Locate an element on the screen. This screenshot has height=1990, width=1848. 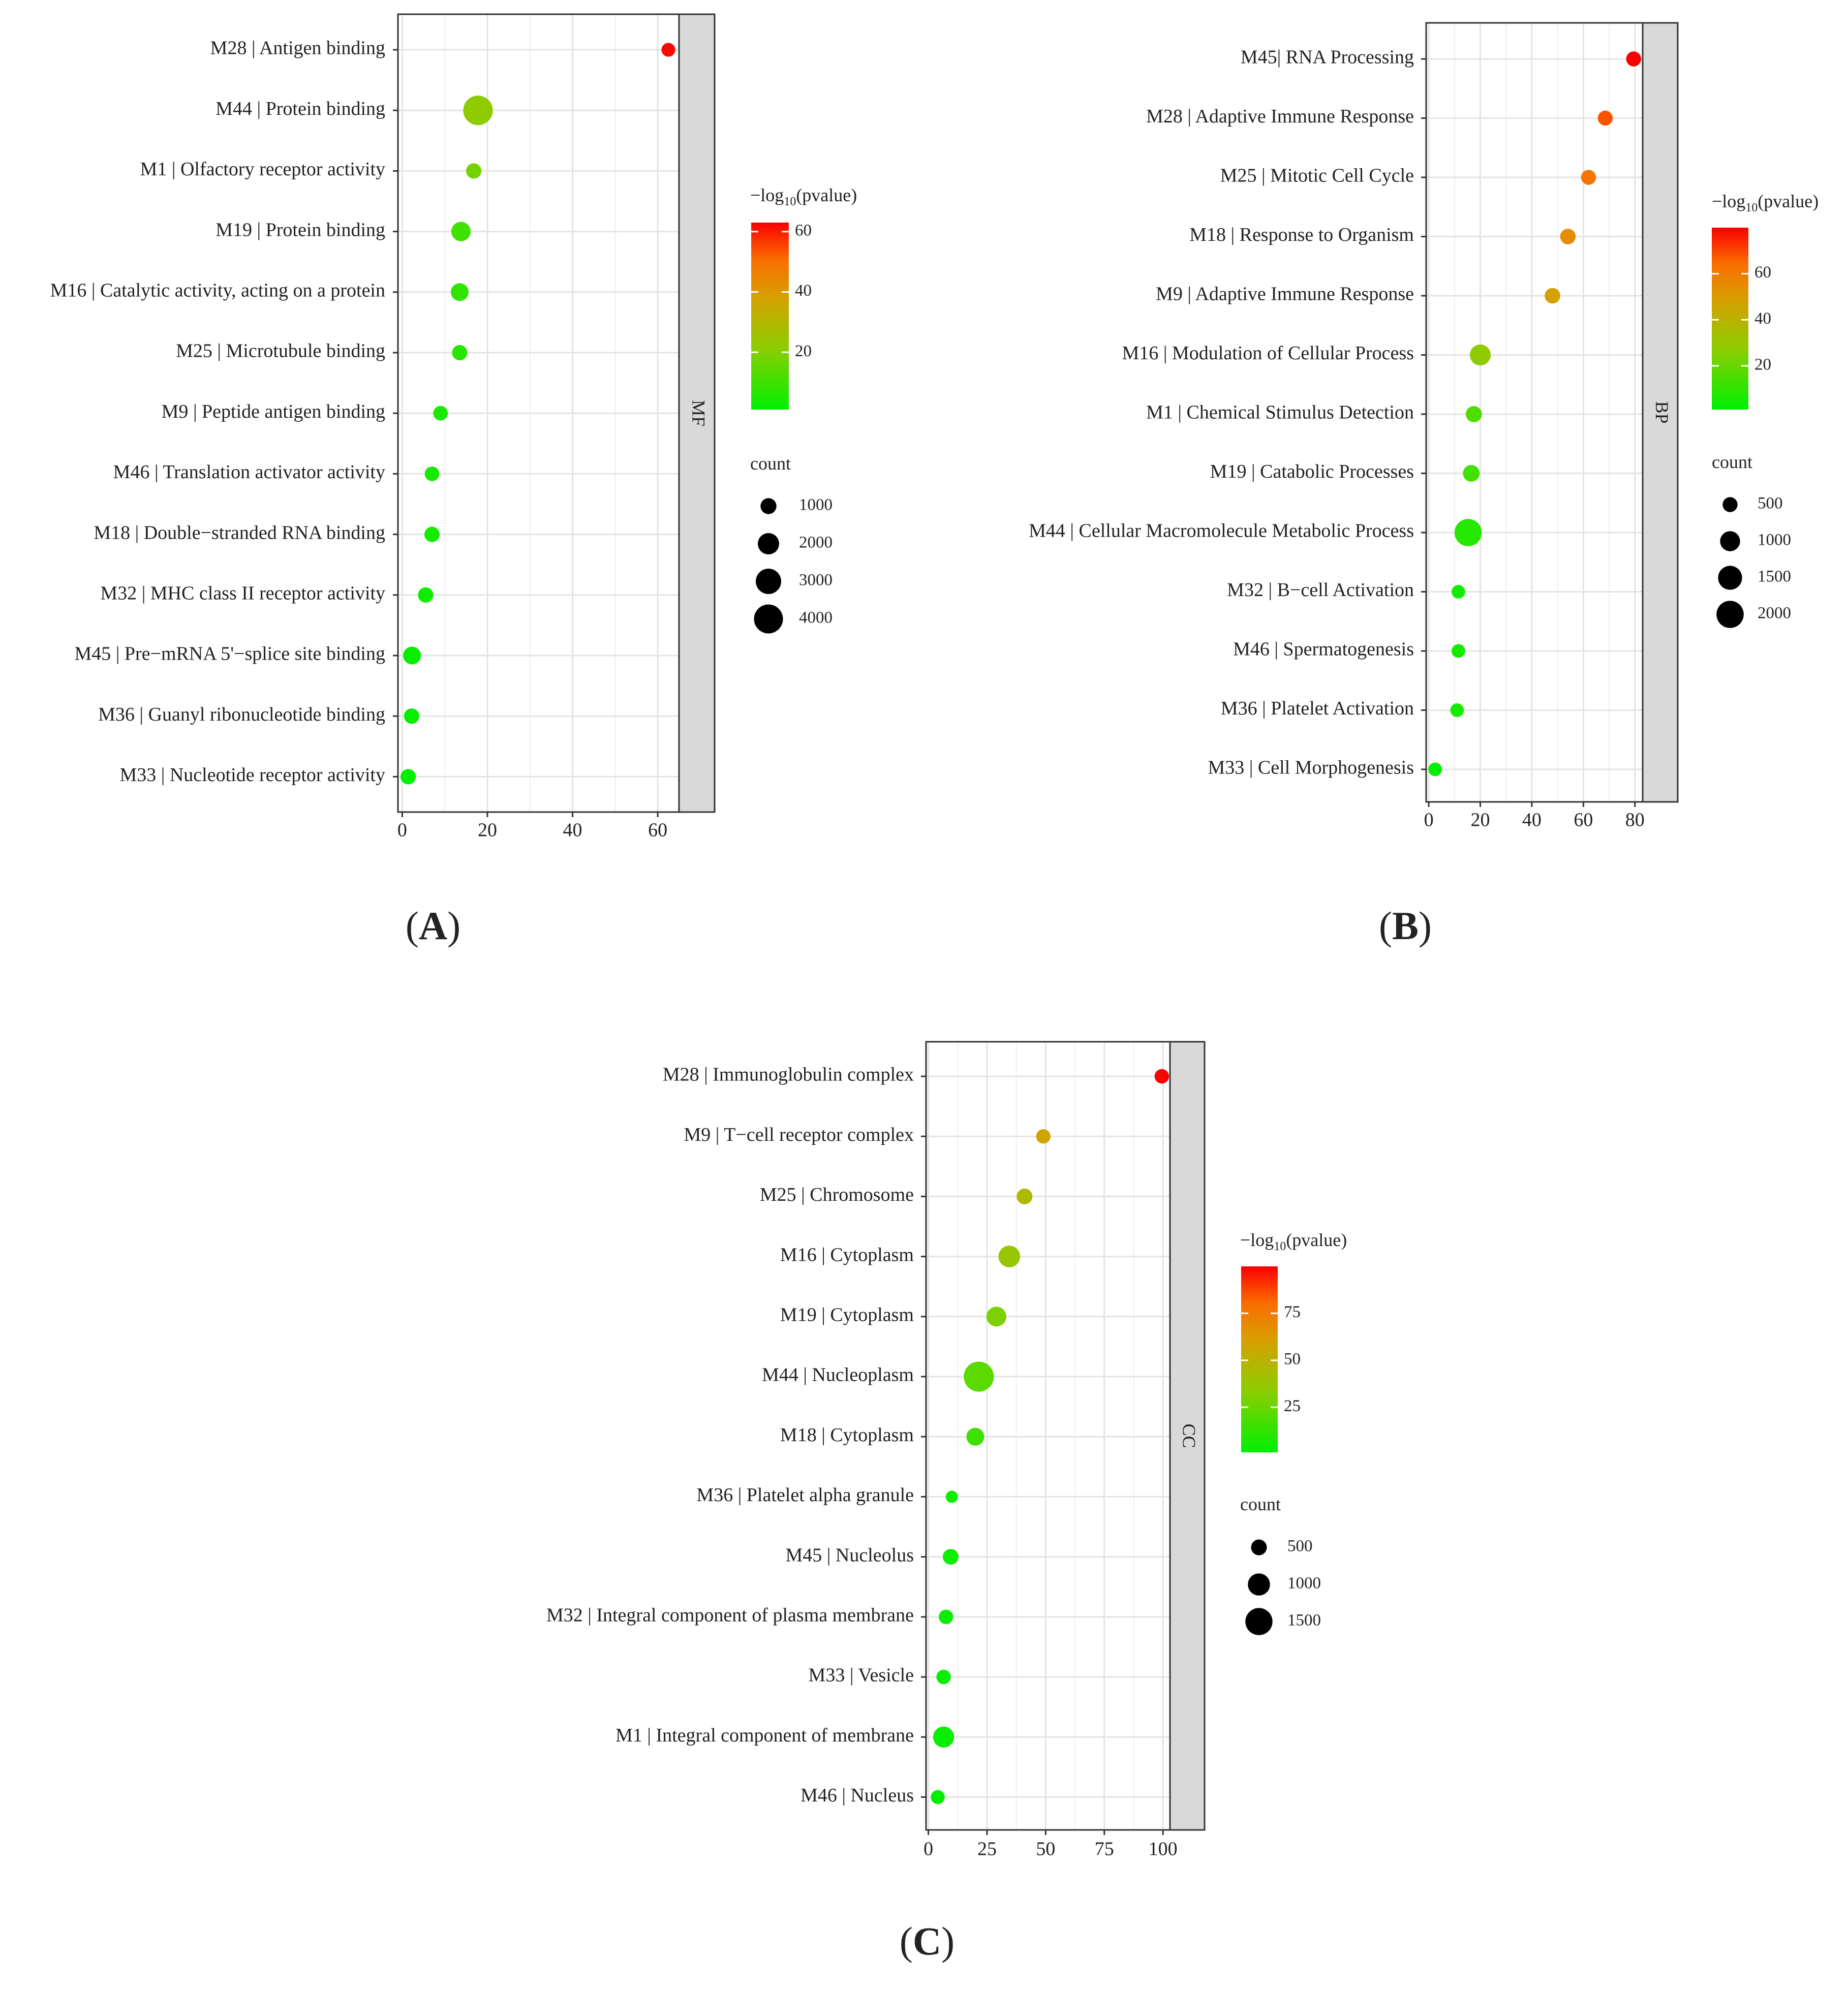
facet-label: MF is located at coordinates (699, 413).